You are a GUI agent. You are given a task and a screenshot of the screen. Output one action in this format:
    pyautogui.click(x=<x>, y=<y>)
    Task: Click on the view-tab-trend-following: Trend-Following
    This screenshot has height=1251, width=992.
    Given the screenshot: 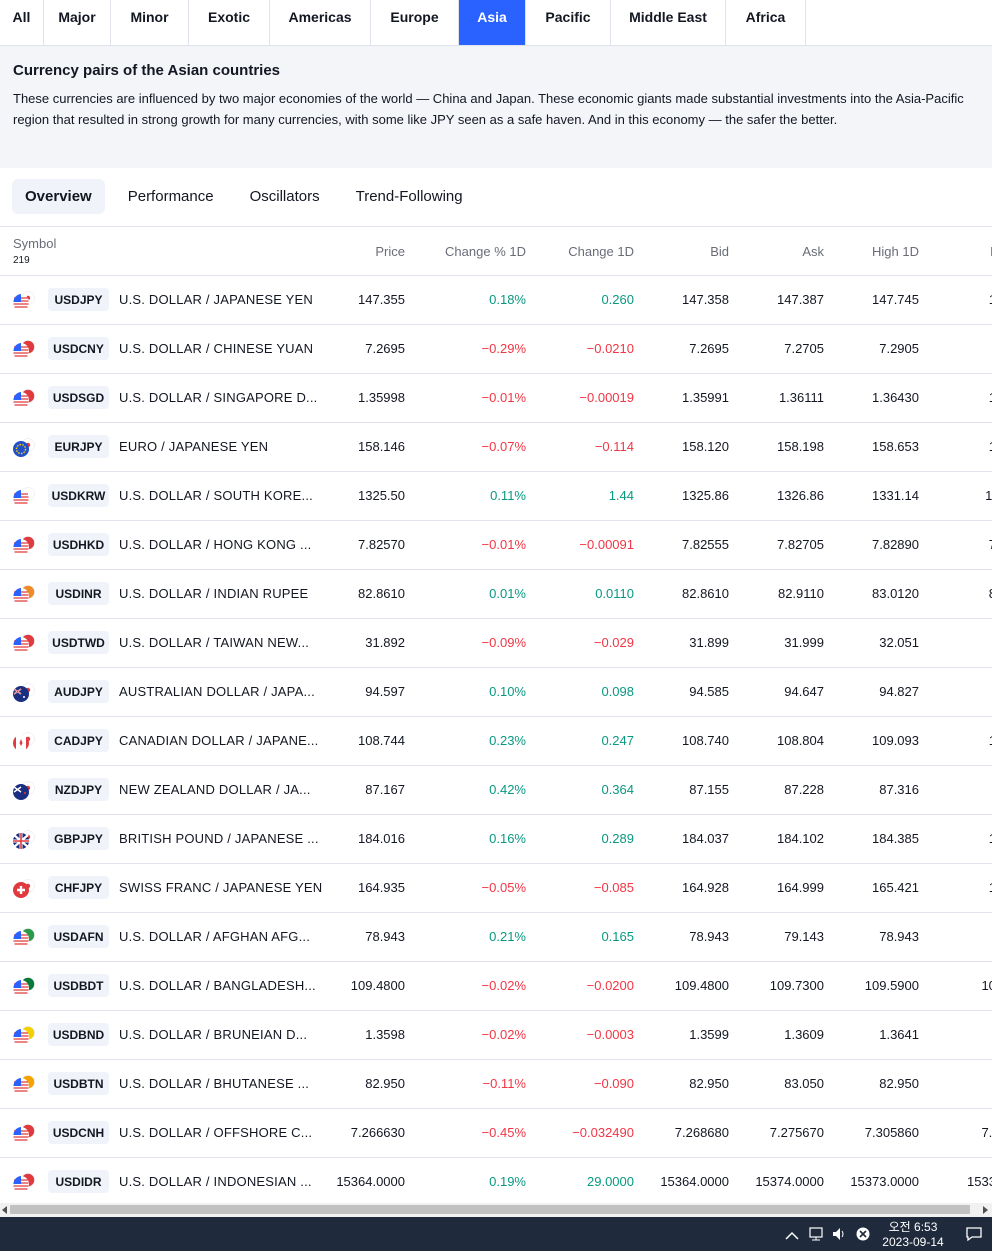 What is the action you would take?
    pyautogui.click(x=409, y=196)
    